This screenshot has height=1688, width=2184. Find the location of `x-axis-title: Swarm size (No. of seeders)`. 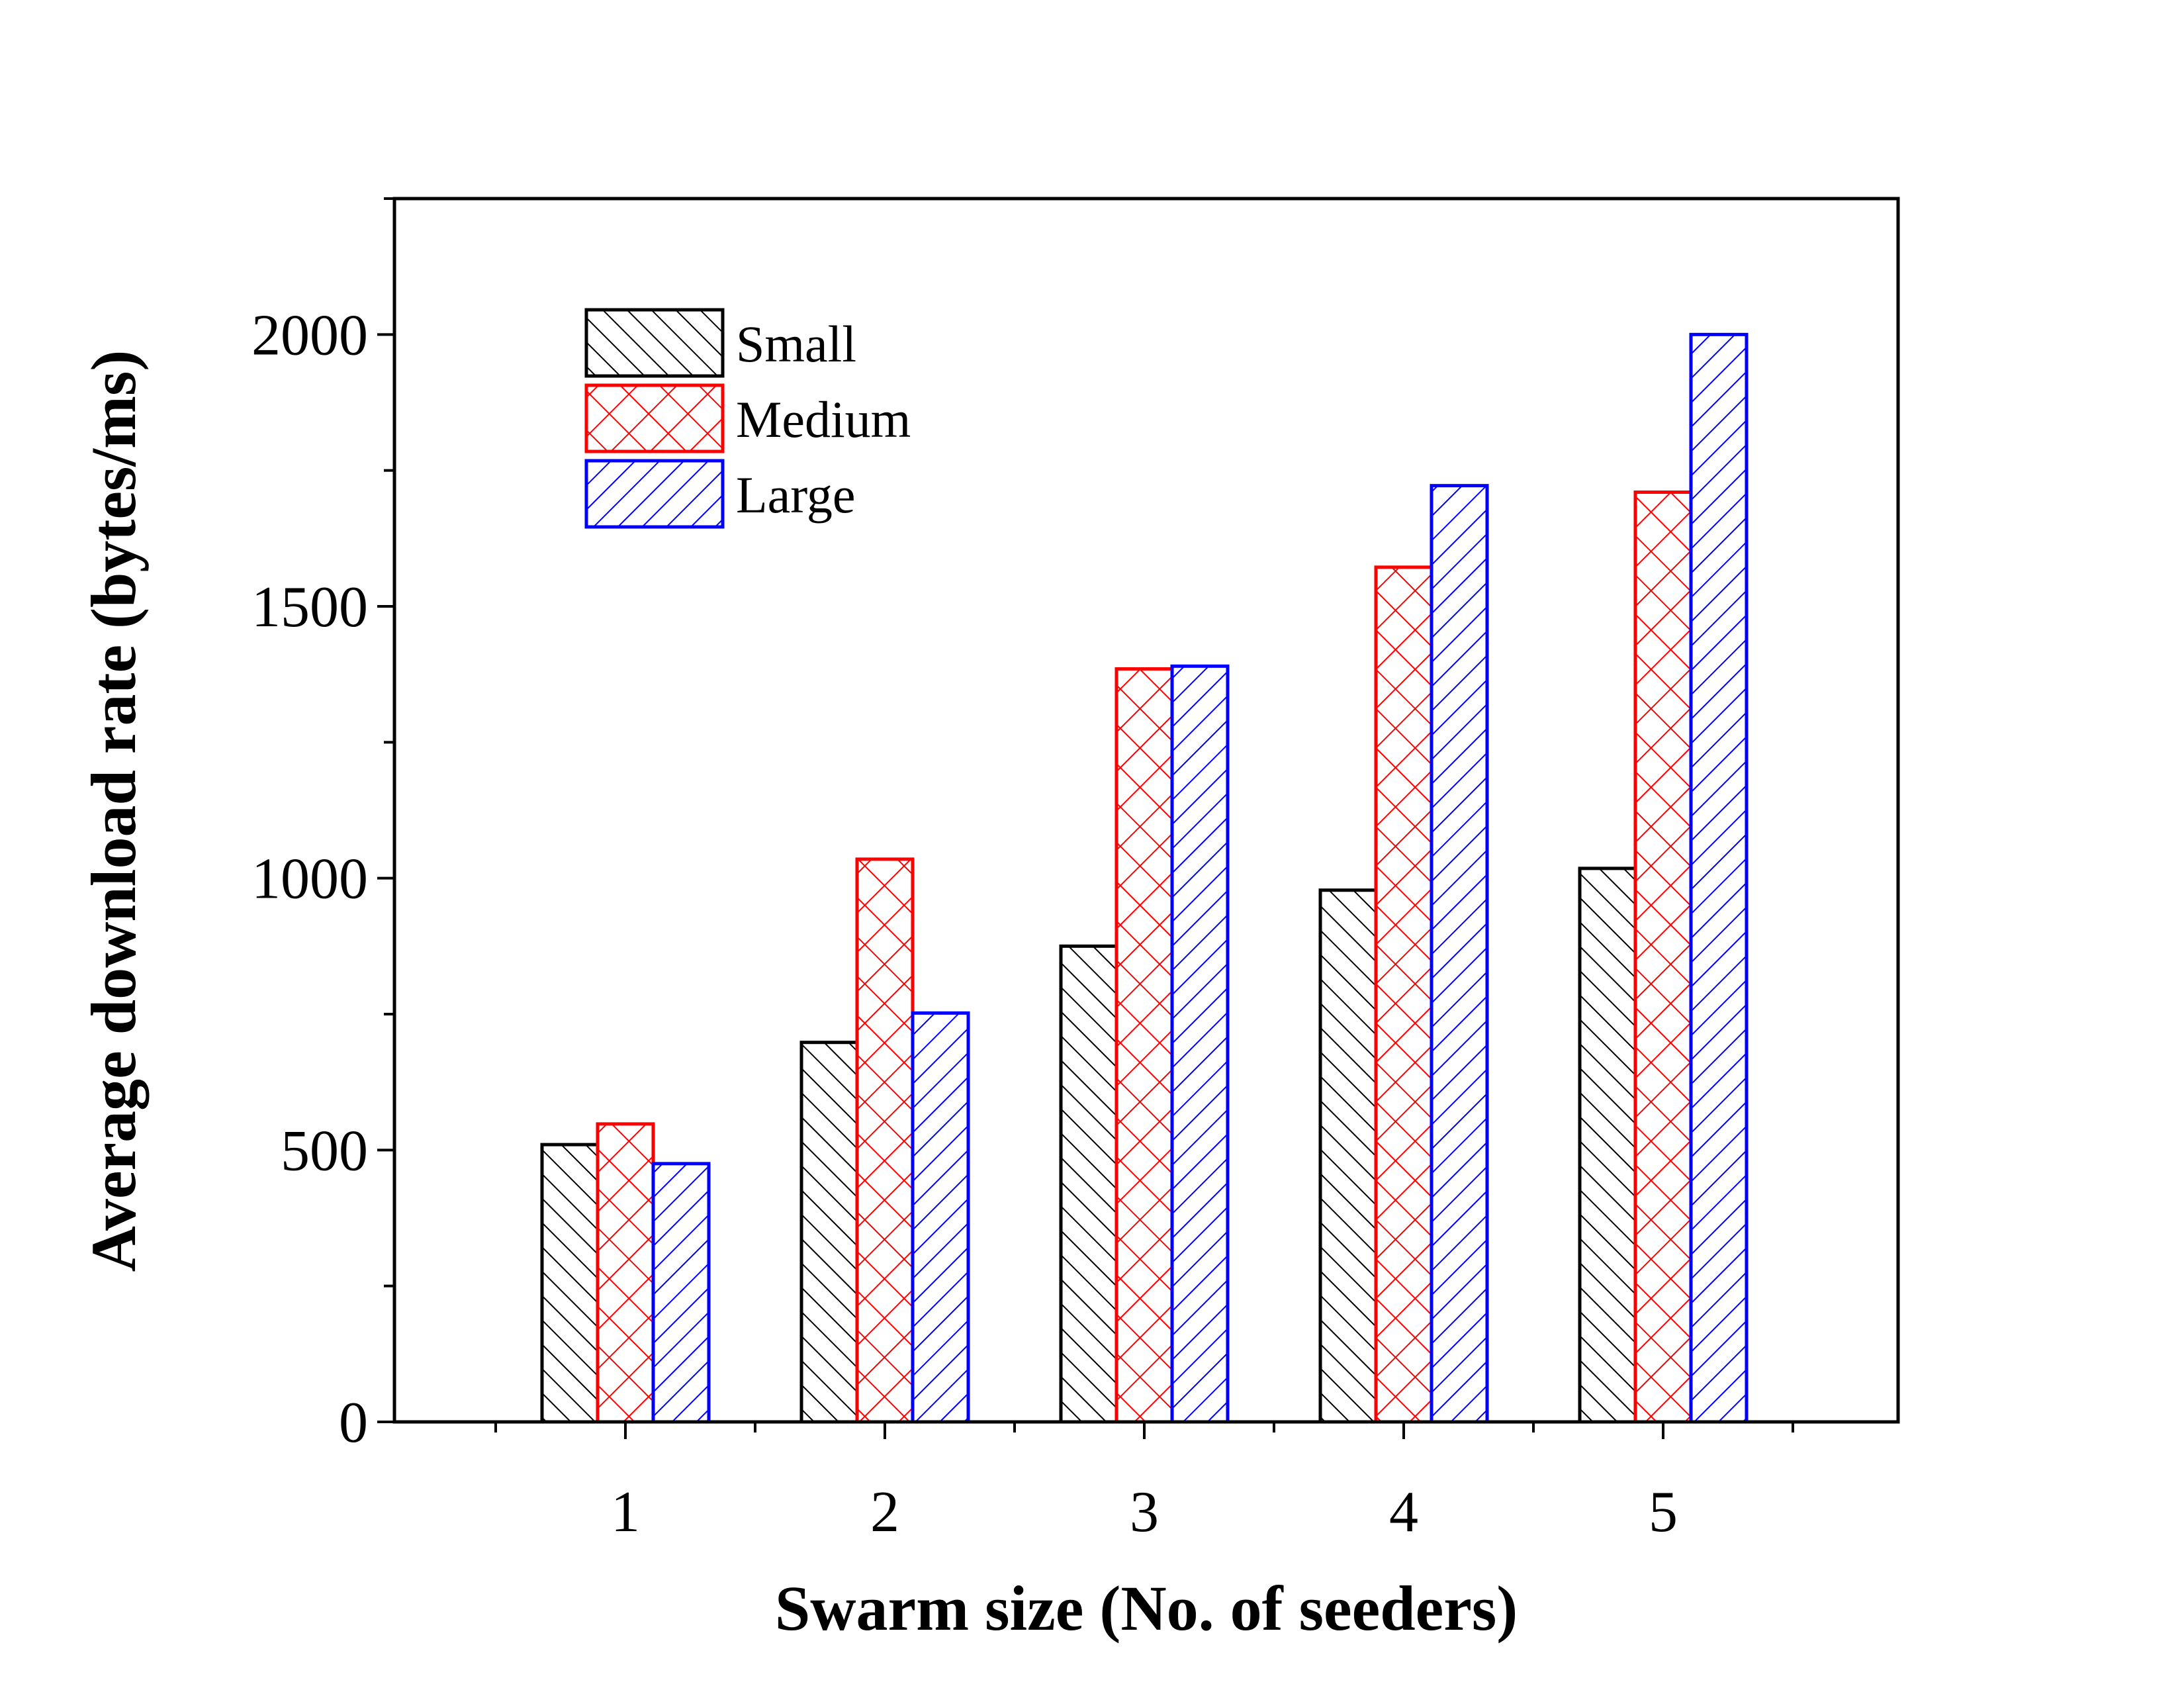

x-axis-title: Swarm size (No. of seeders) is located at coordinates (1146, 1608).